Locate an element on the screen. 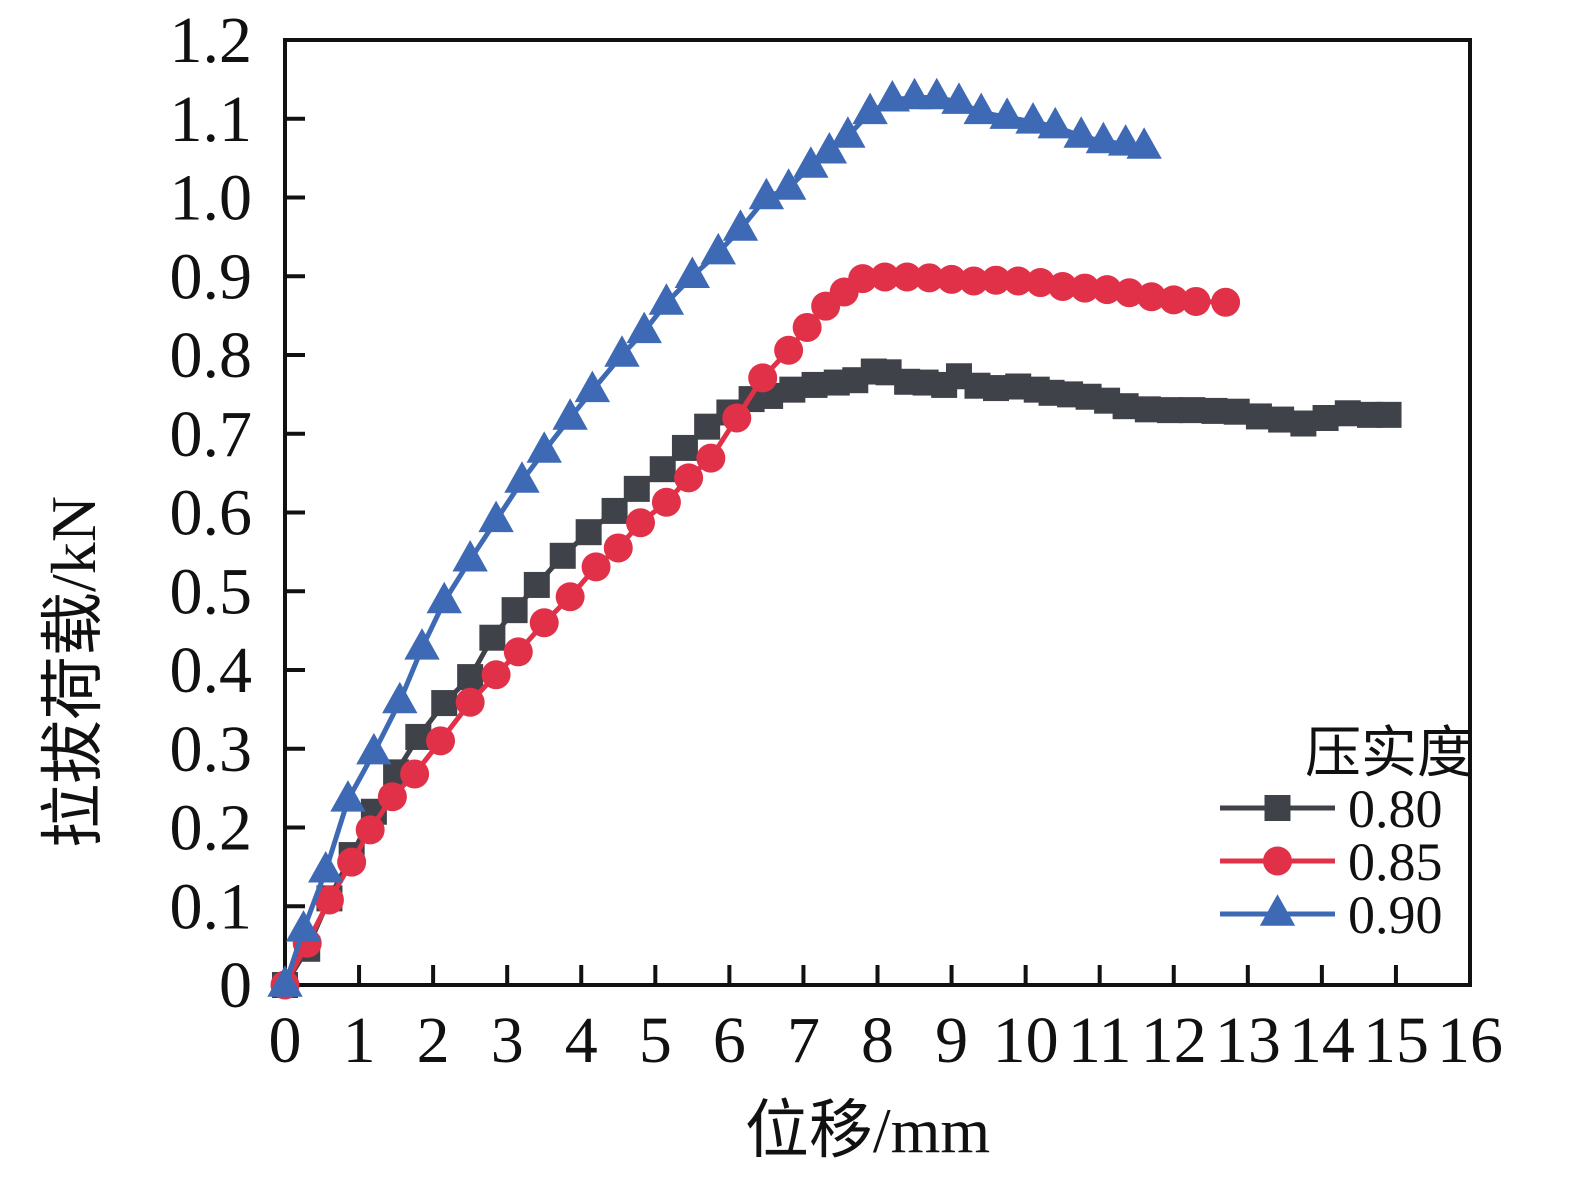 The width and height of the screenshot is (1575, 1191). y-tick-label: 1.1 is located at coordinates (211, 119).